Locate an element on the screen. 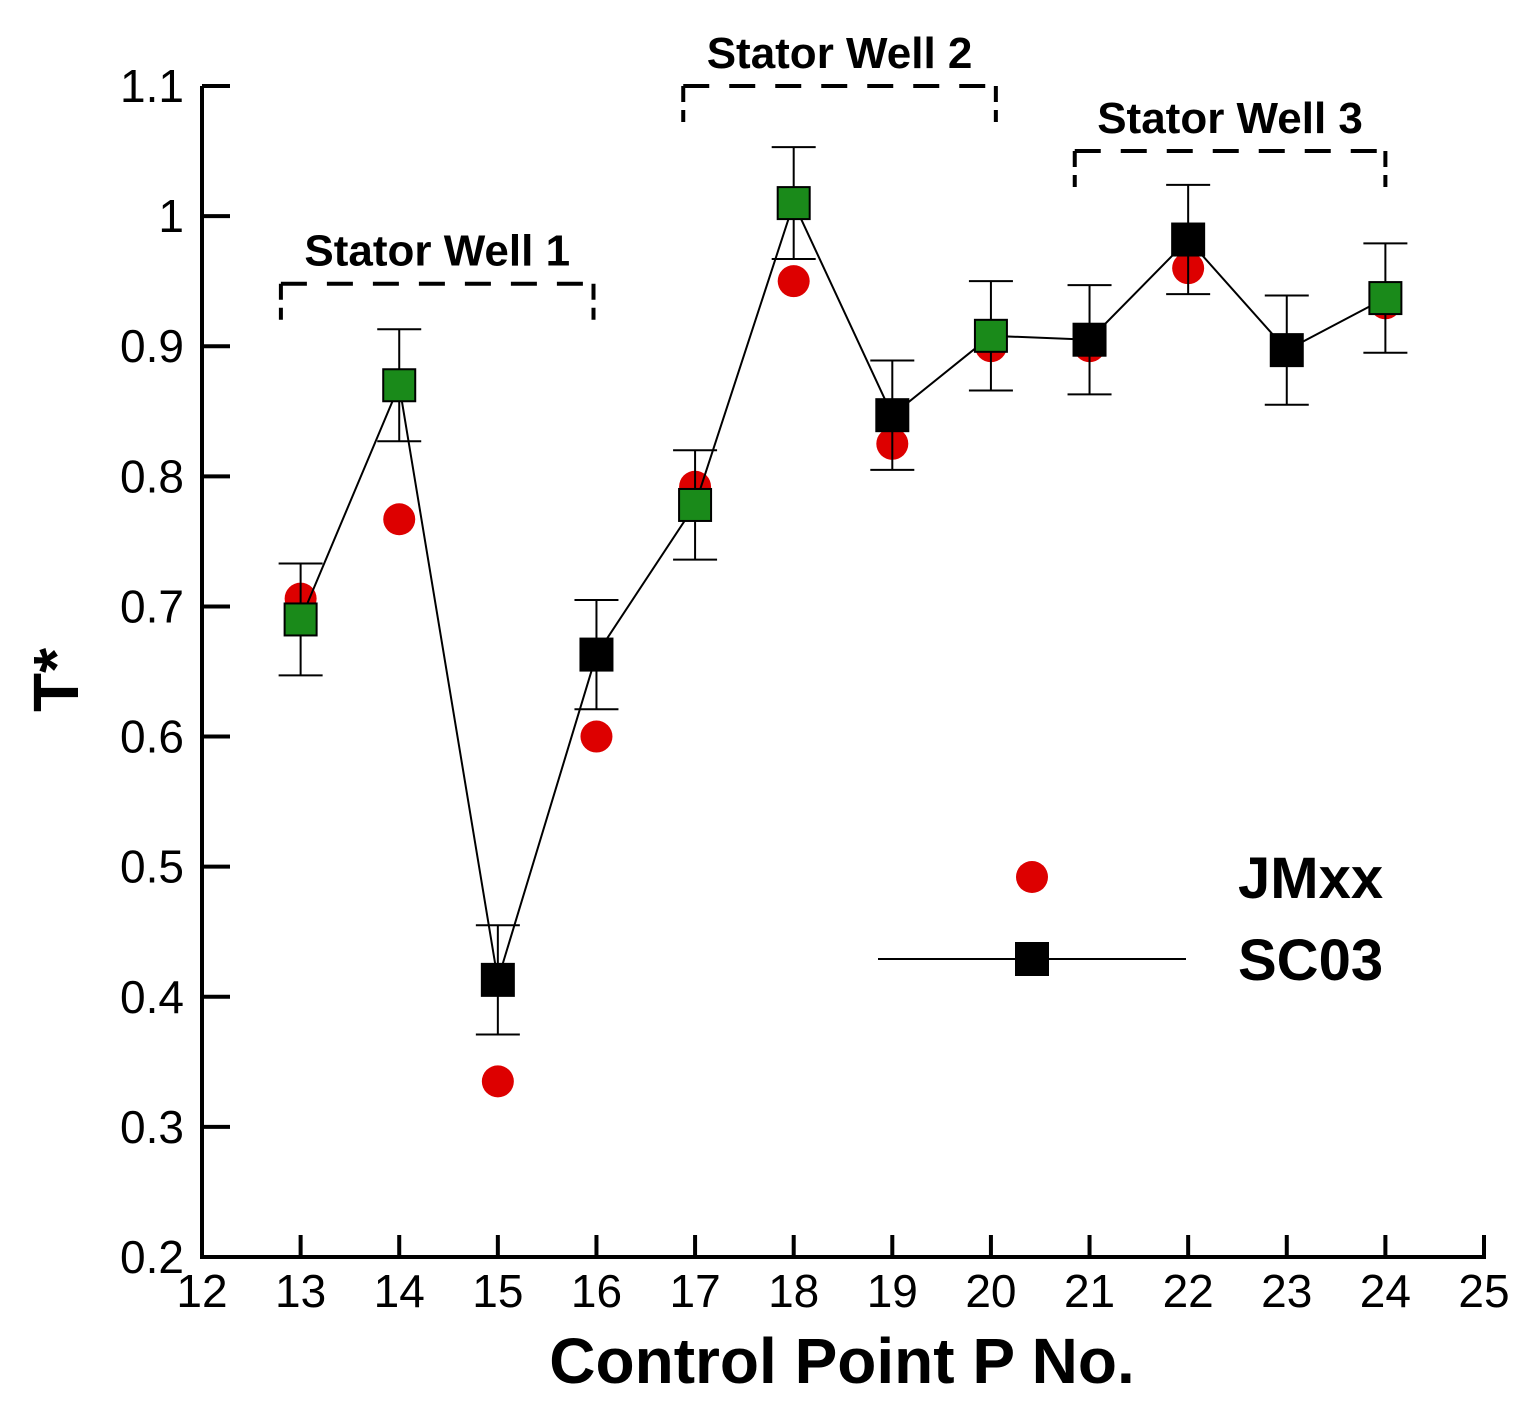  legend: JMxx SC03 is located at coordinates (1130, 919).